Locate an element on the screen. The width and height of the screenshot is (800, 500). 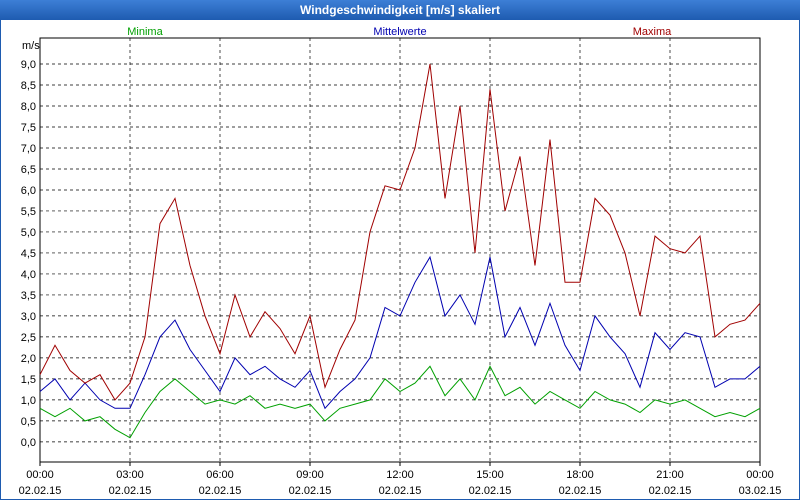
legend-entry: Mittelwerte is located at coordinates (399, 32).